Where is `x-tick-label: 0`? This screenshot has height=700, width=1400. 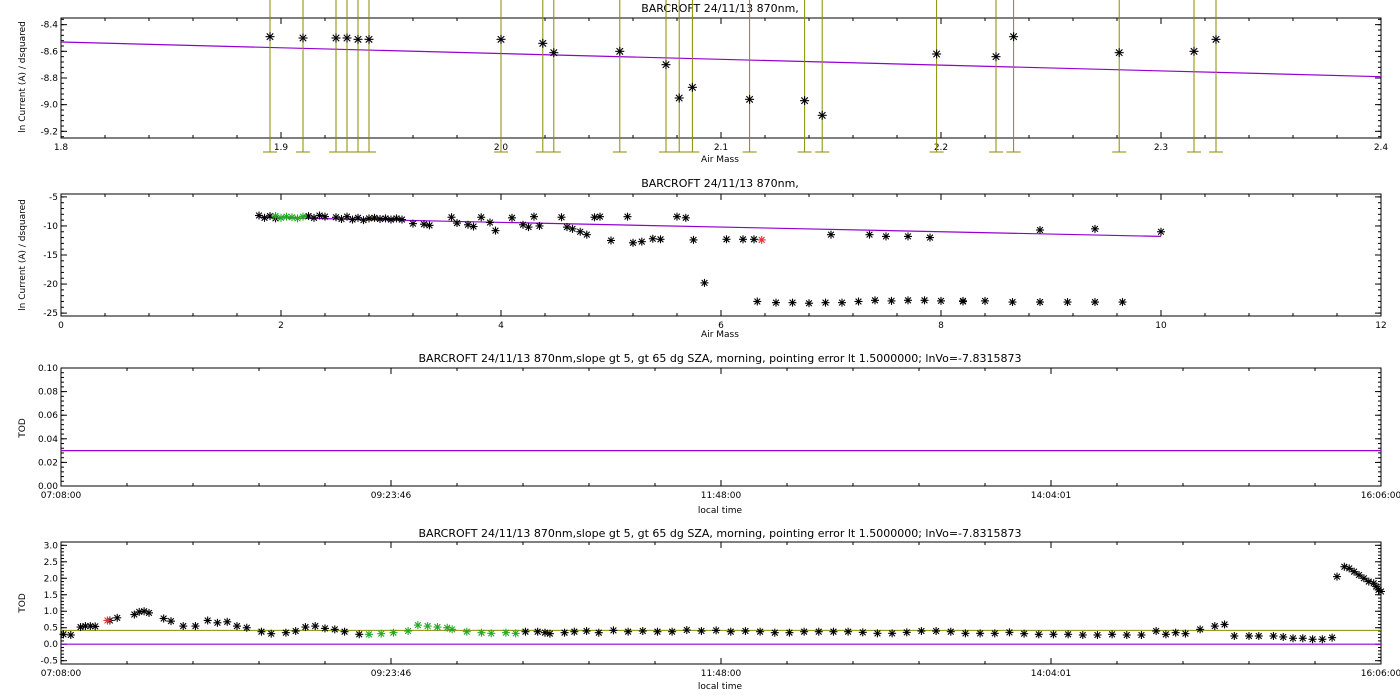 x-tick-label: 0 is located at coordinates (61, 326).